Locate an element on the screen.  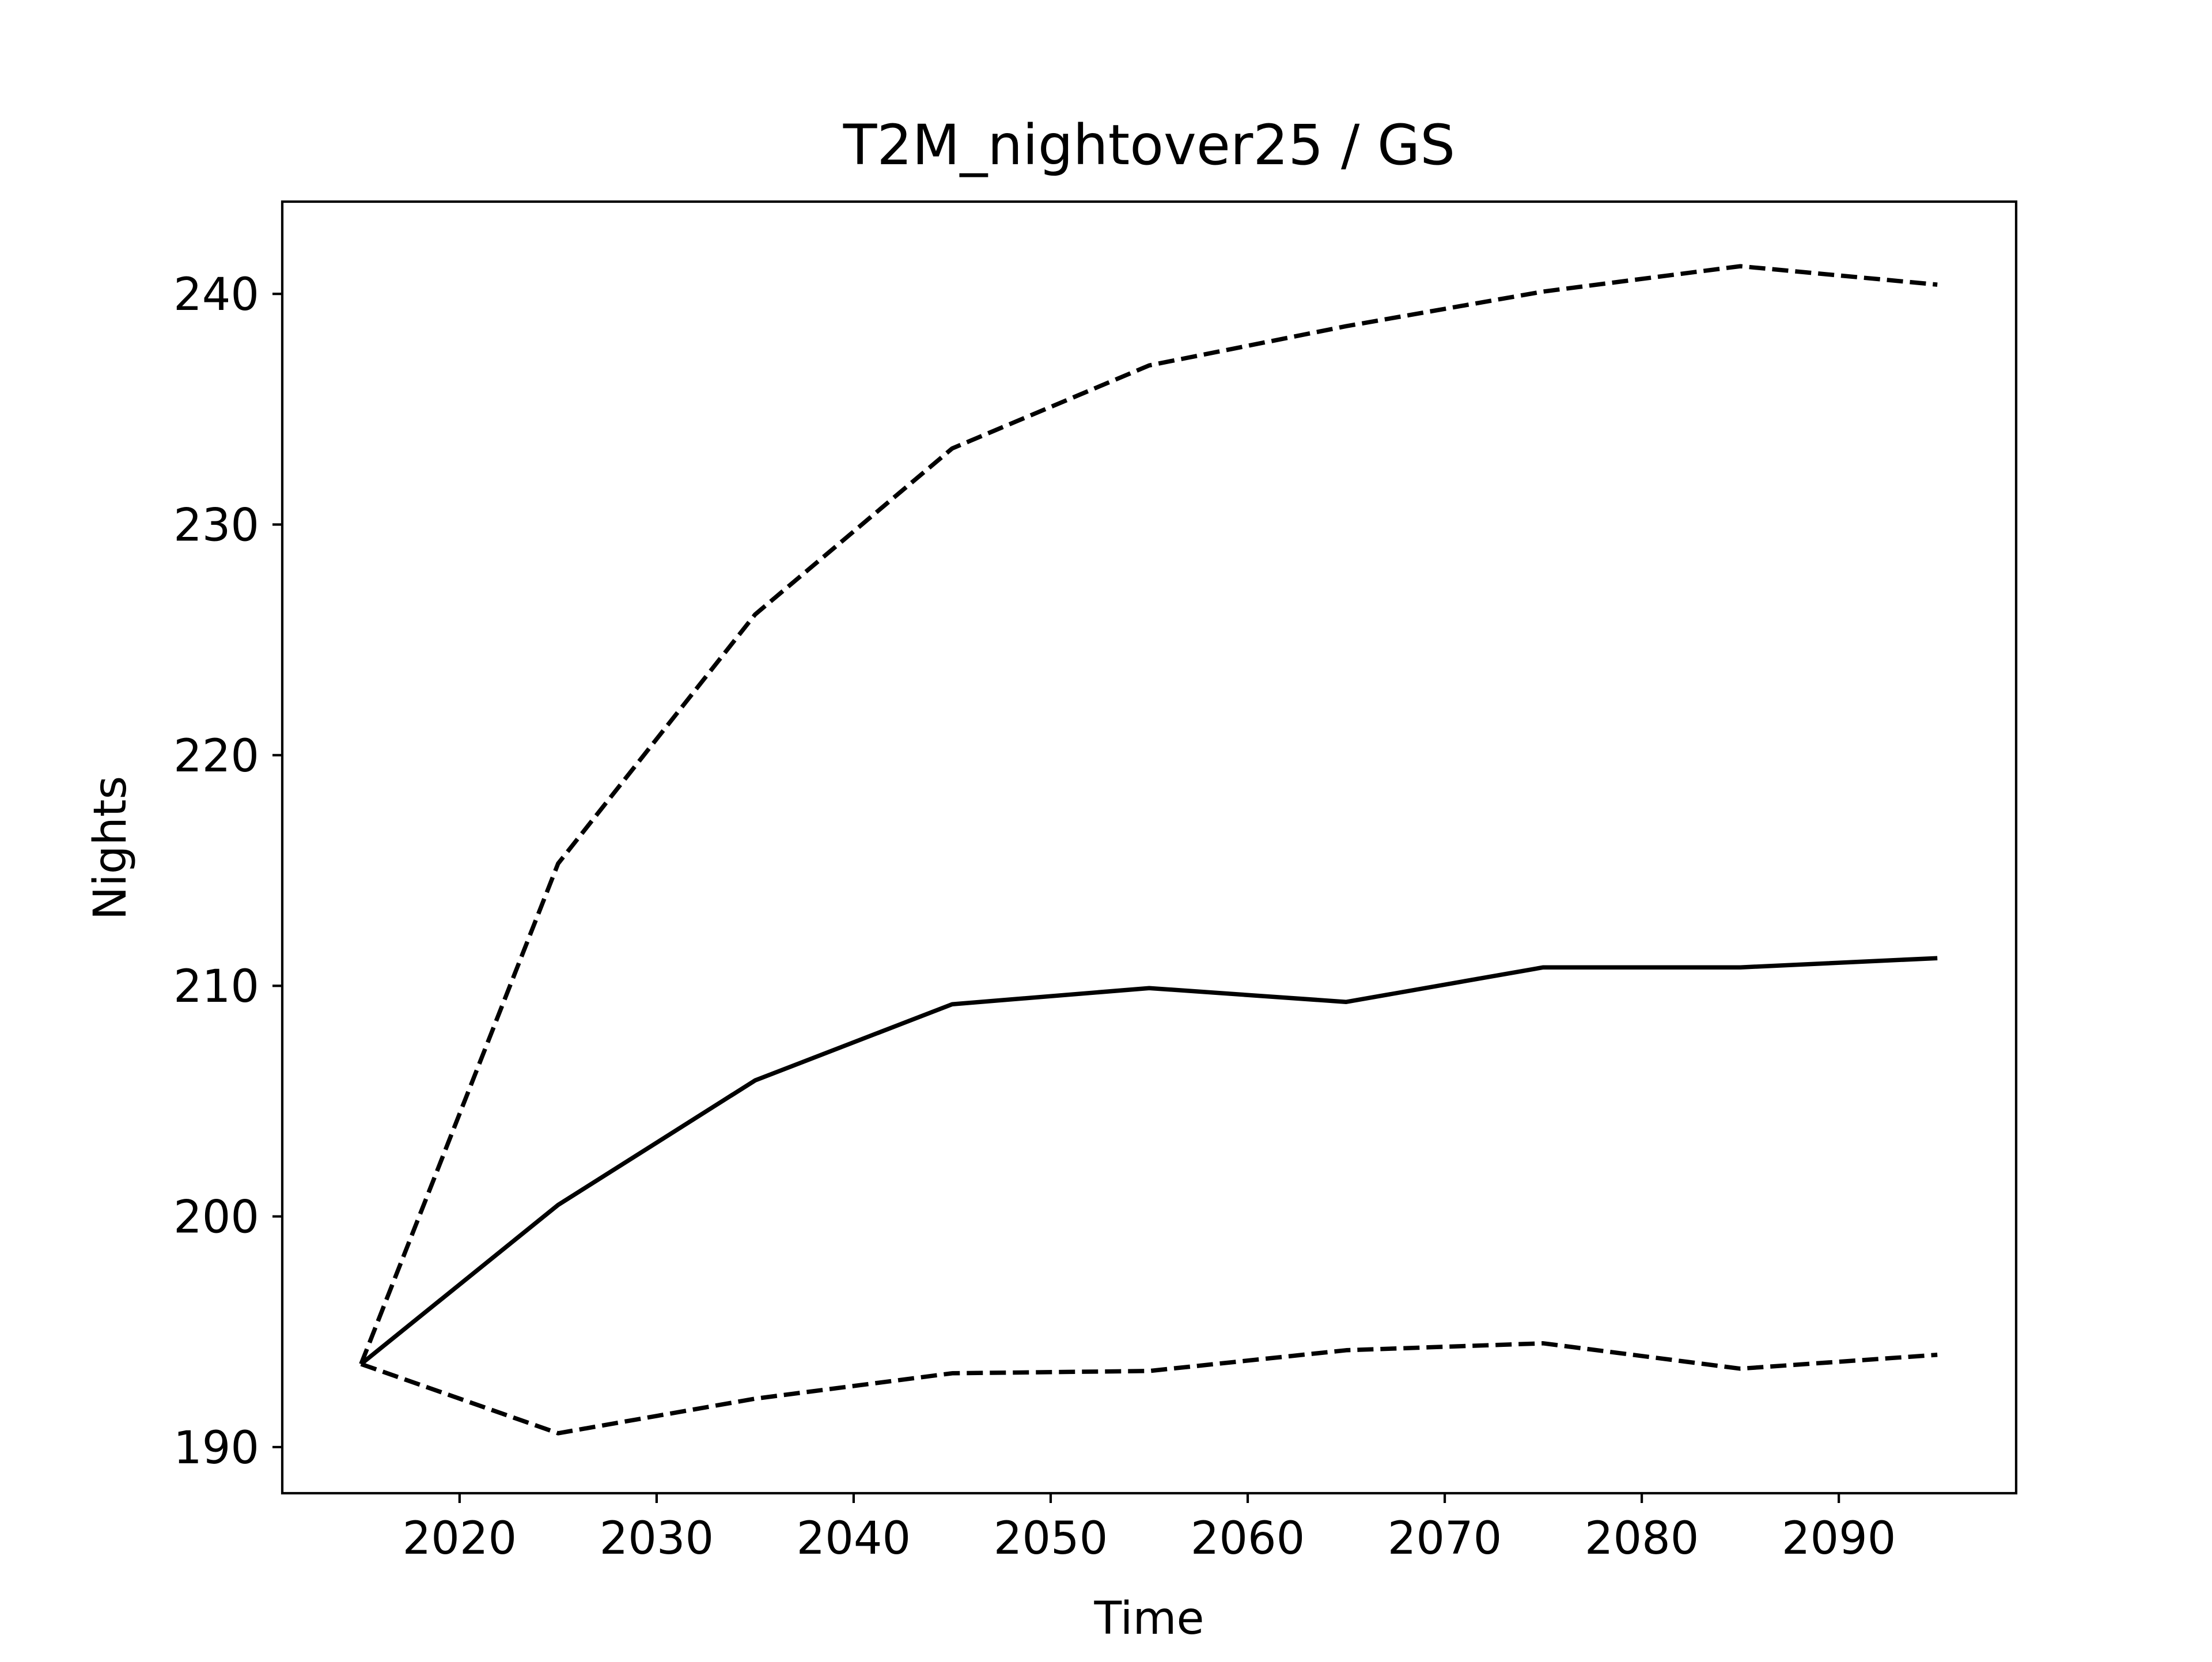
y-axis-label: Nights is located at coordinates (111, 848).